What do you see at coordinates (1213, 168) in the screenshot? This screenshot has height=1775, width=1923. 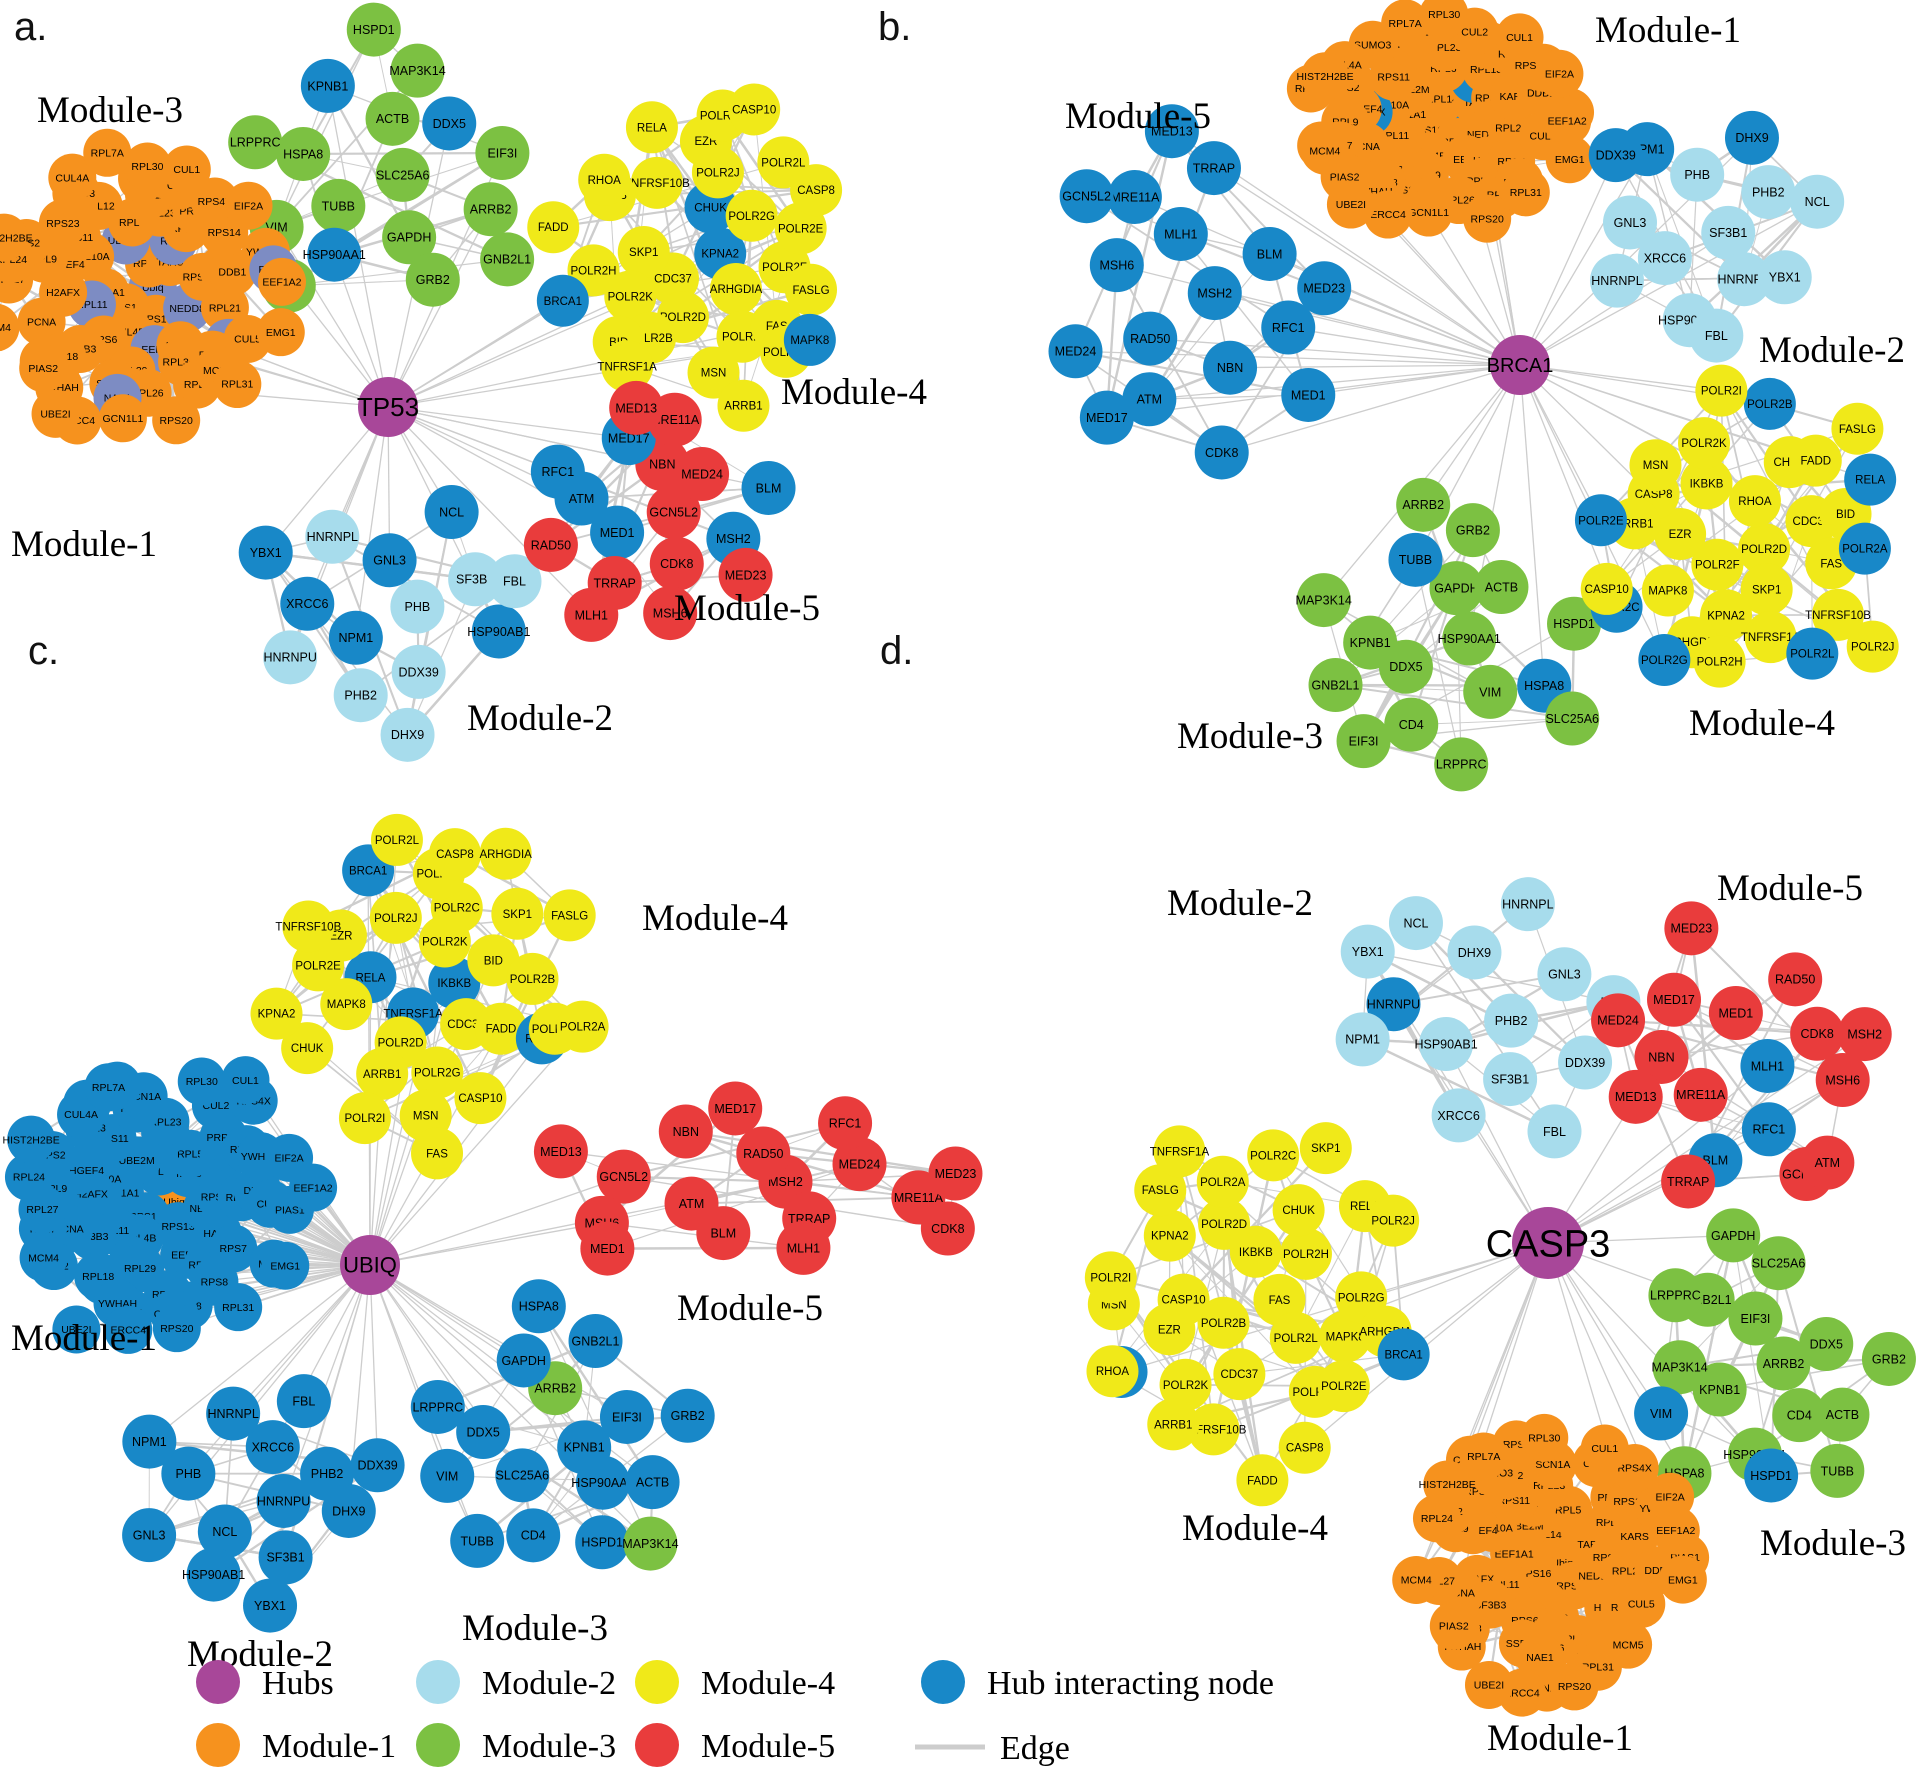 I see `network-node: TRRAP` at bounding box center [1213, 168].